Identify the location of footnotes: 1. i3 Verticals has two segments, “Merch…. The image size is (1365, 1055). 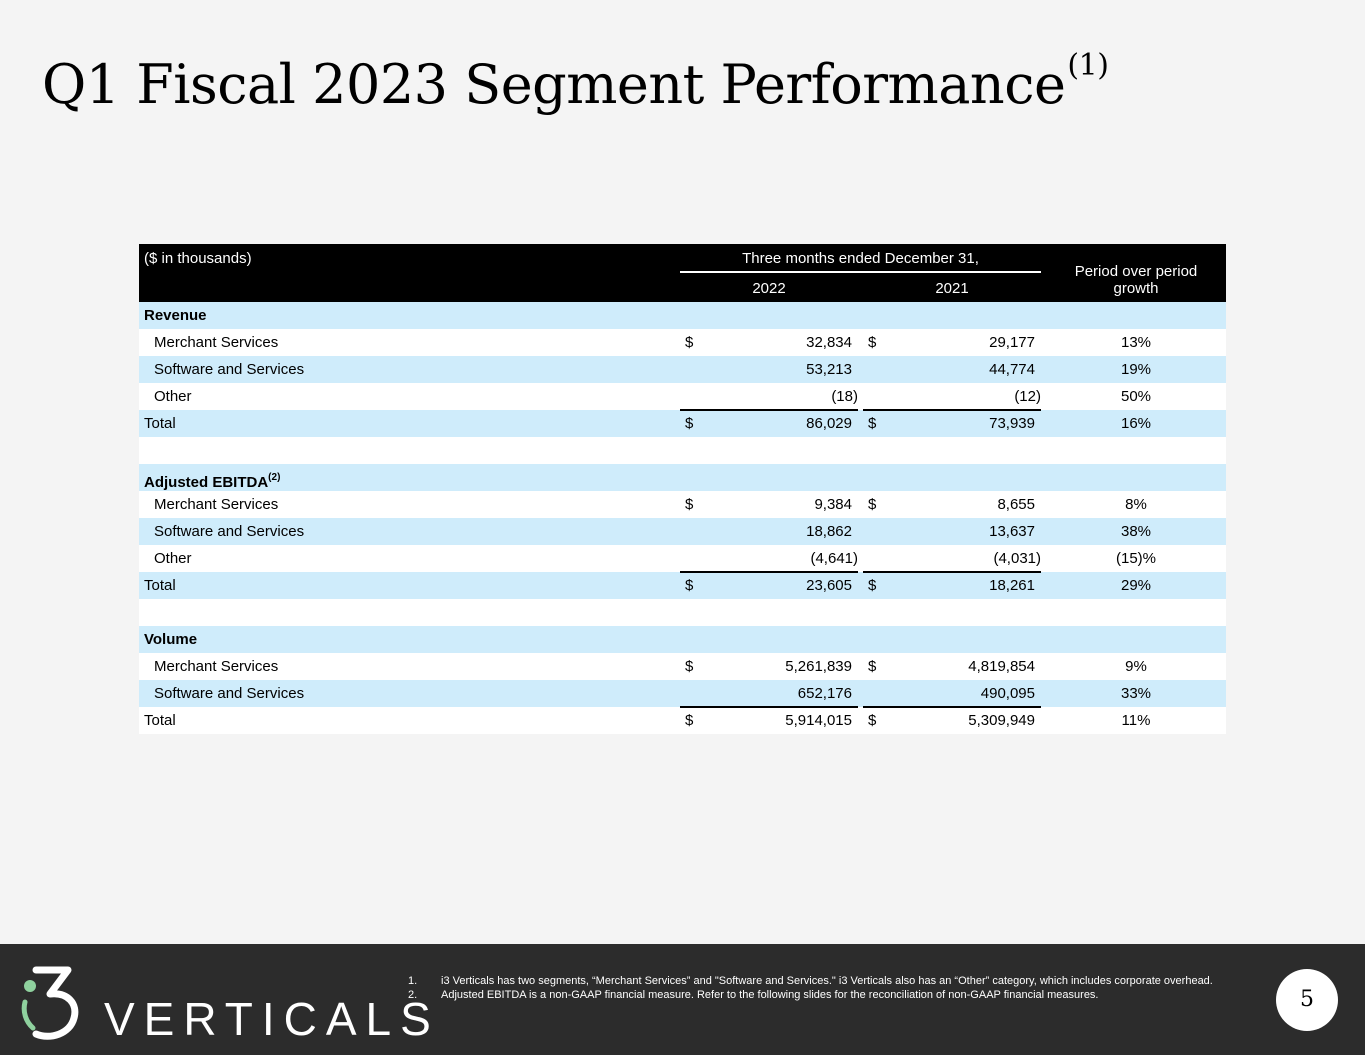
(828, 988).